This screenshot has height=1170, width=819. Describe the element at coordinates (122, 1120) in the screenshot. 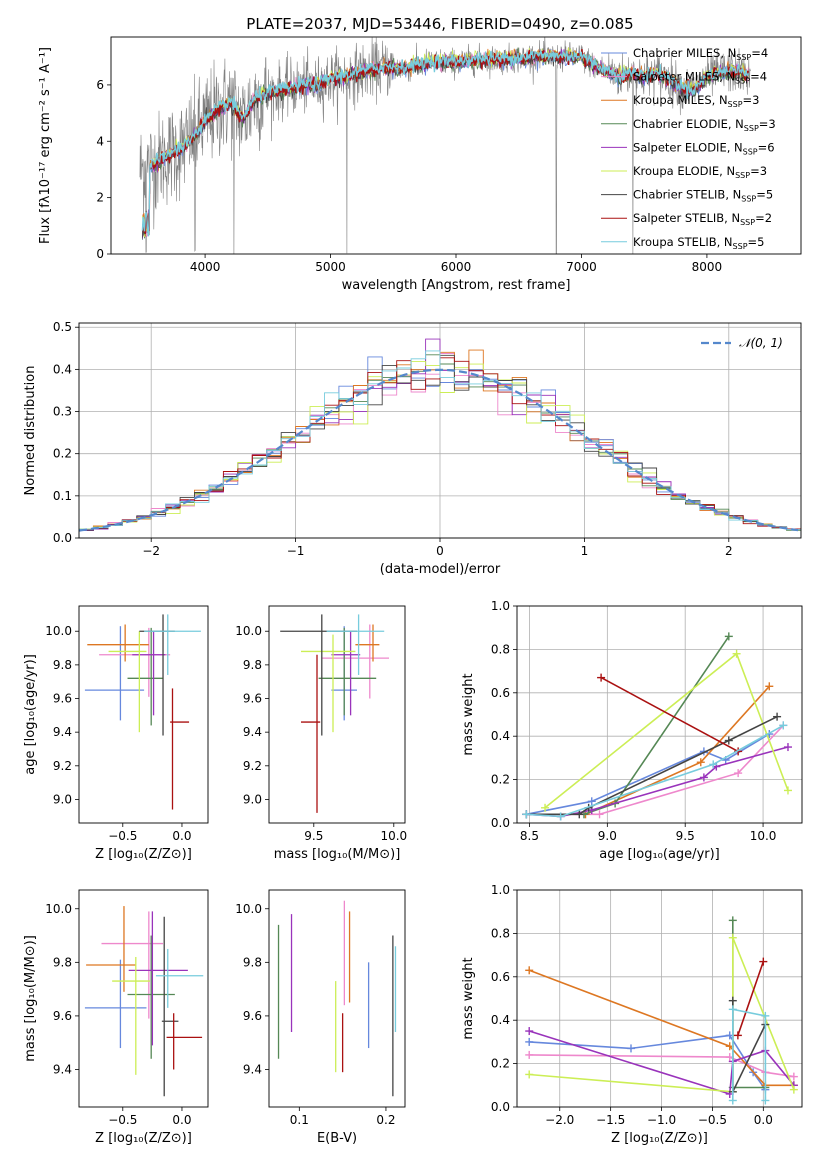

I see `mass_vs_Z-xtick-label: −0.5` at that location.